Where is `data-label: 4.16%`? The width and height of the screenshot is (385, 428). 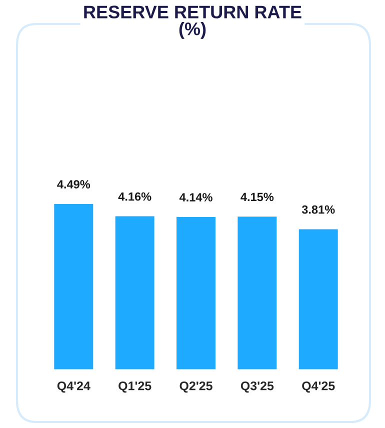
data-label: 4.16% is located at coordinates (135, 196).